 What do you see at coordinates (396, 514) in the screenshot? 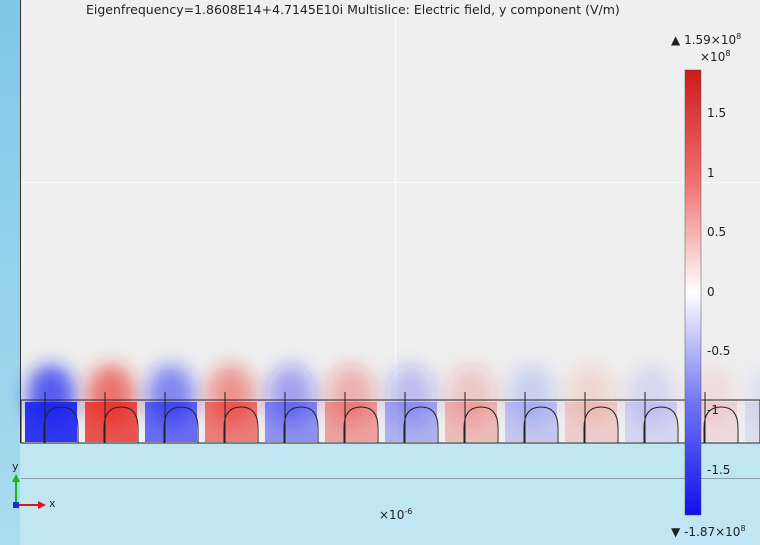
I see `x-axis-scale: ×10⁻⁶` at bounding box center [396, 514].